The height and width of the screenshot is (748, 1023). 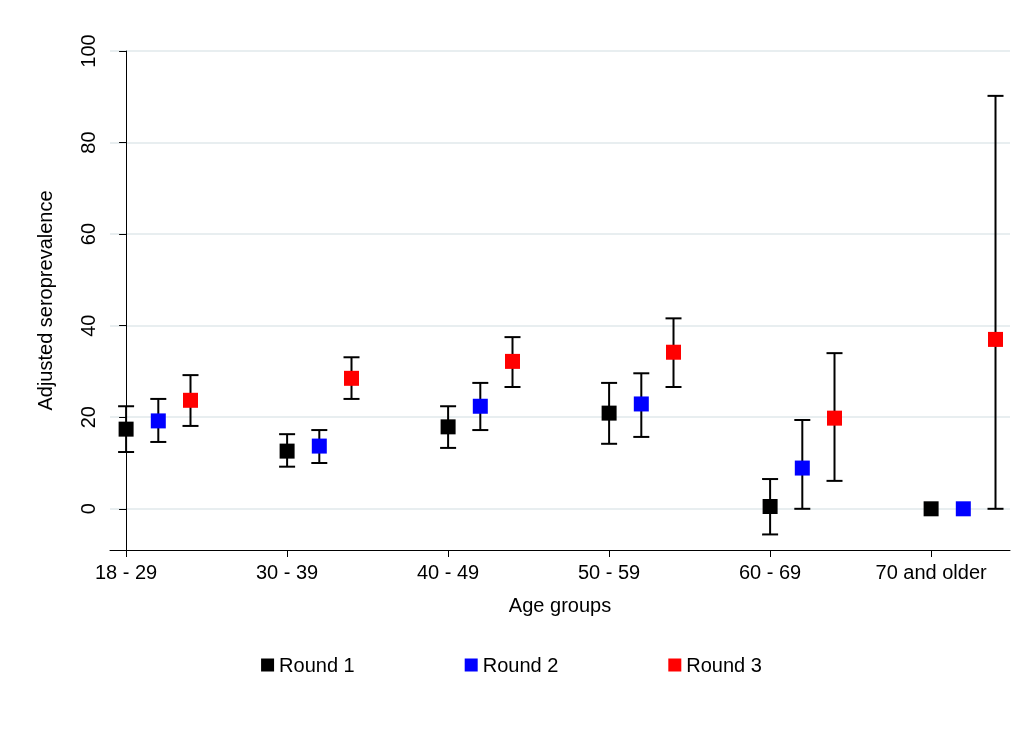 What do you see at coordinates (317, 665) in the screenshot?
I see `legend-label: Round 1` at bounding box center [317, 665].